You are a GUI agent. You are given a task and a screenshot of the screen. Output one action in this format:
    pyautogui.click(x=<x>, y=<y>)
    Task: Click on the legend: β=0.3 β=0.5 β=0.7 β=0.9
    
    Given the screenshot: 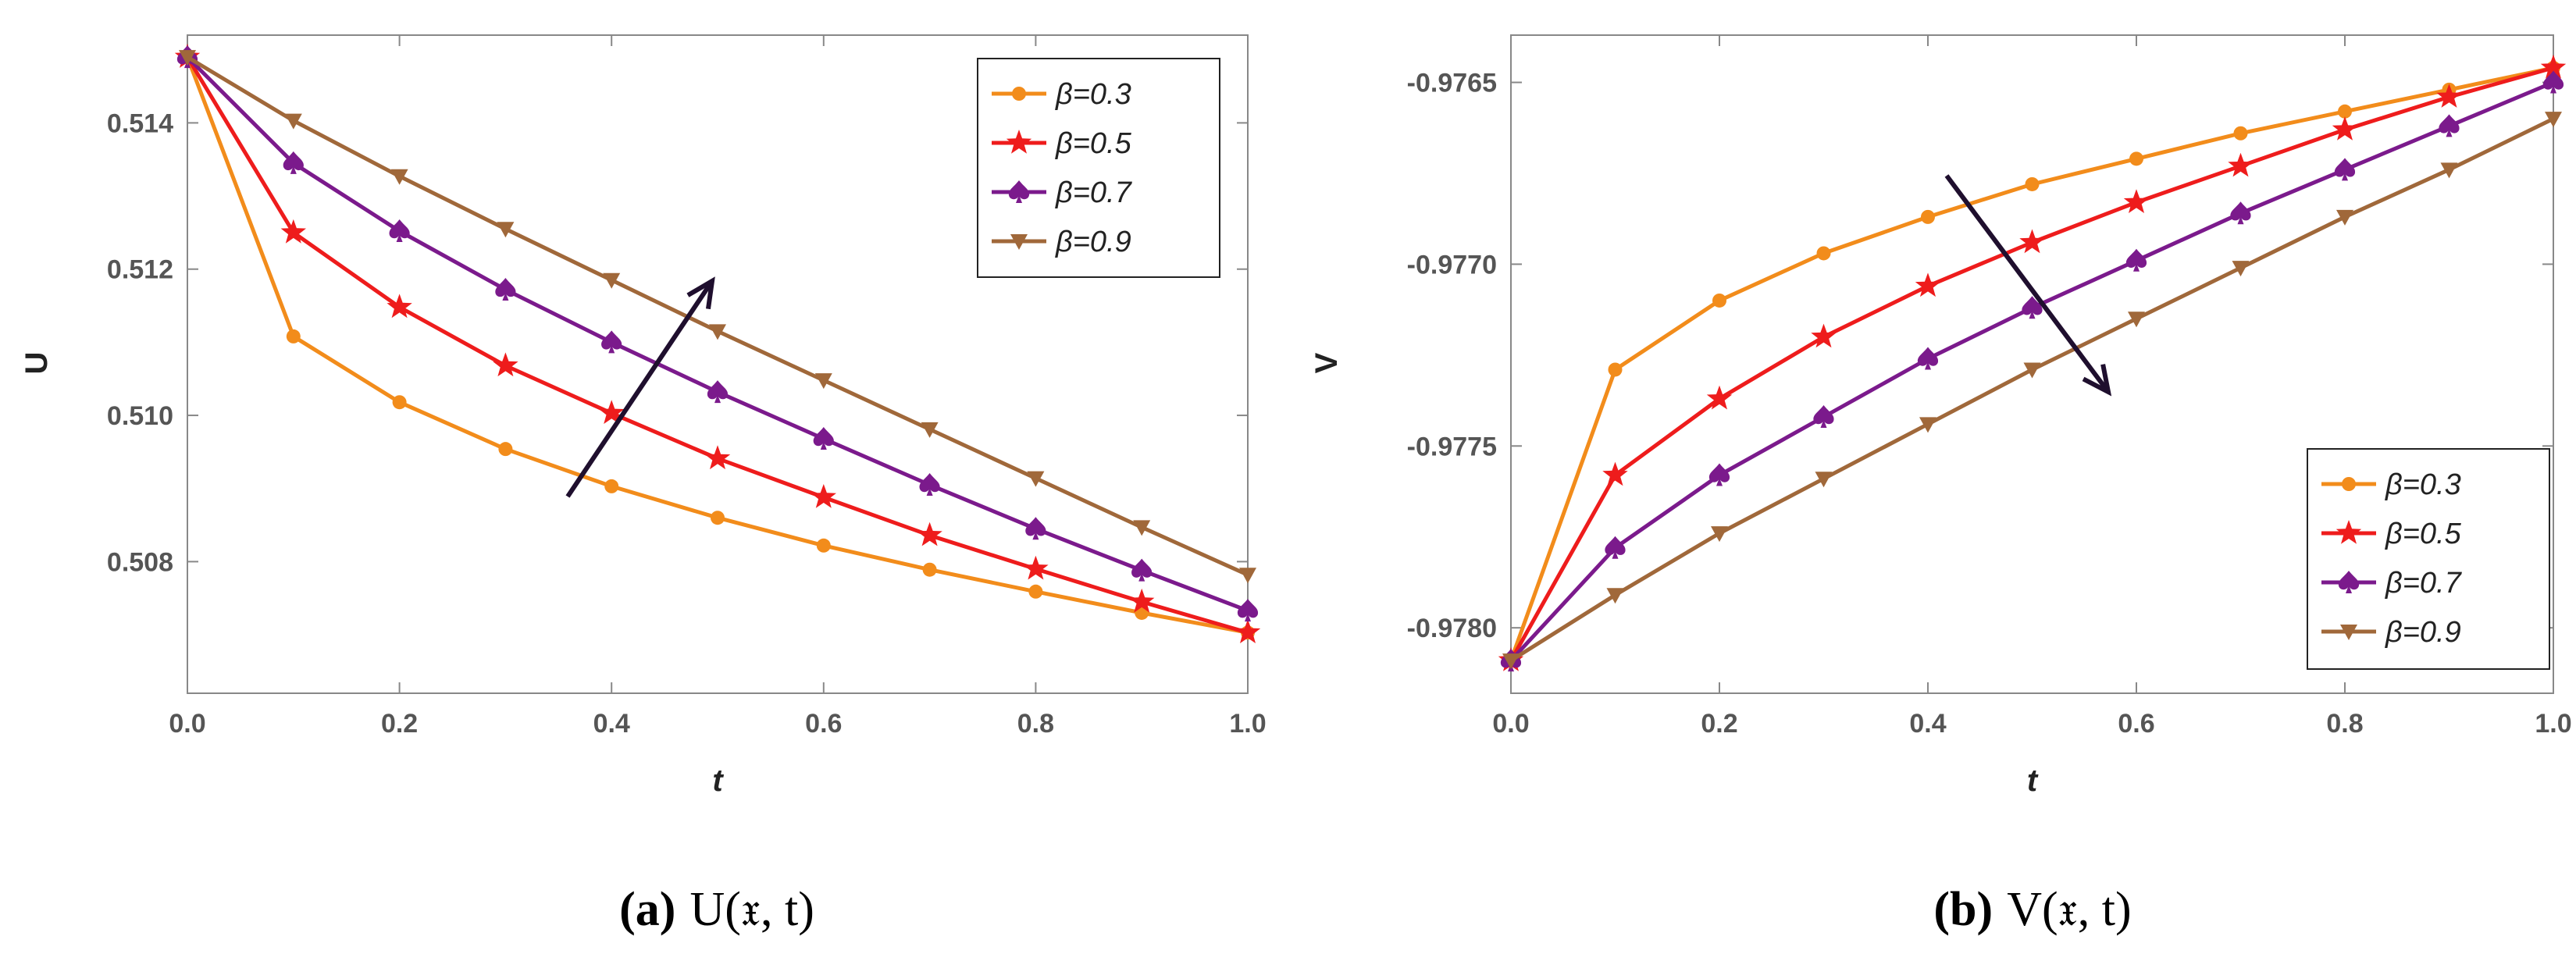 What is the action you would take?
    pyautogui.click(x=2428, y=559)
    